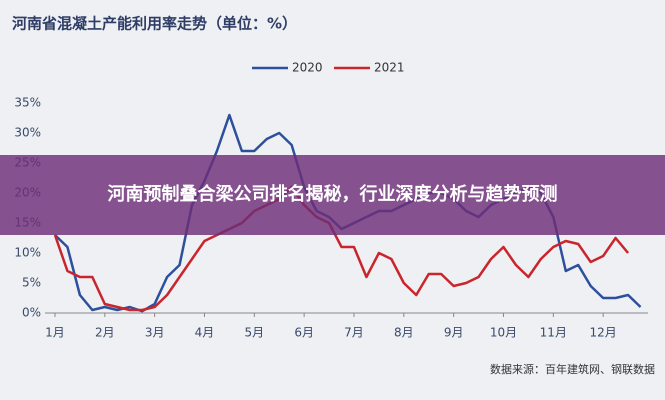  I want to click on legend-label: 2020, so click(307, 68).